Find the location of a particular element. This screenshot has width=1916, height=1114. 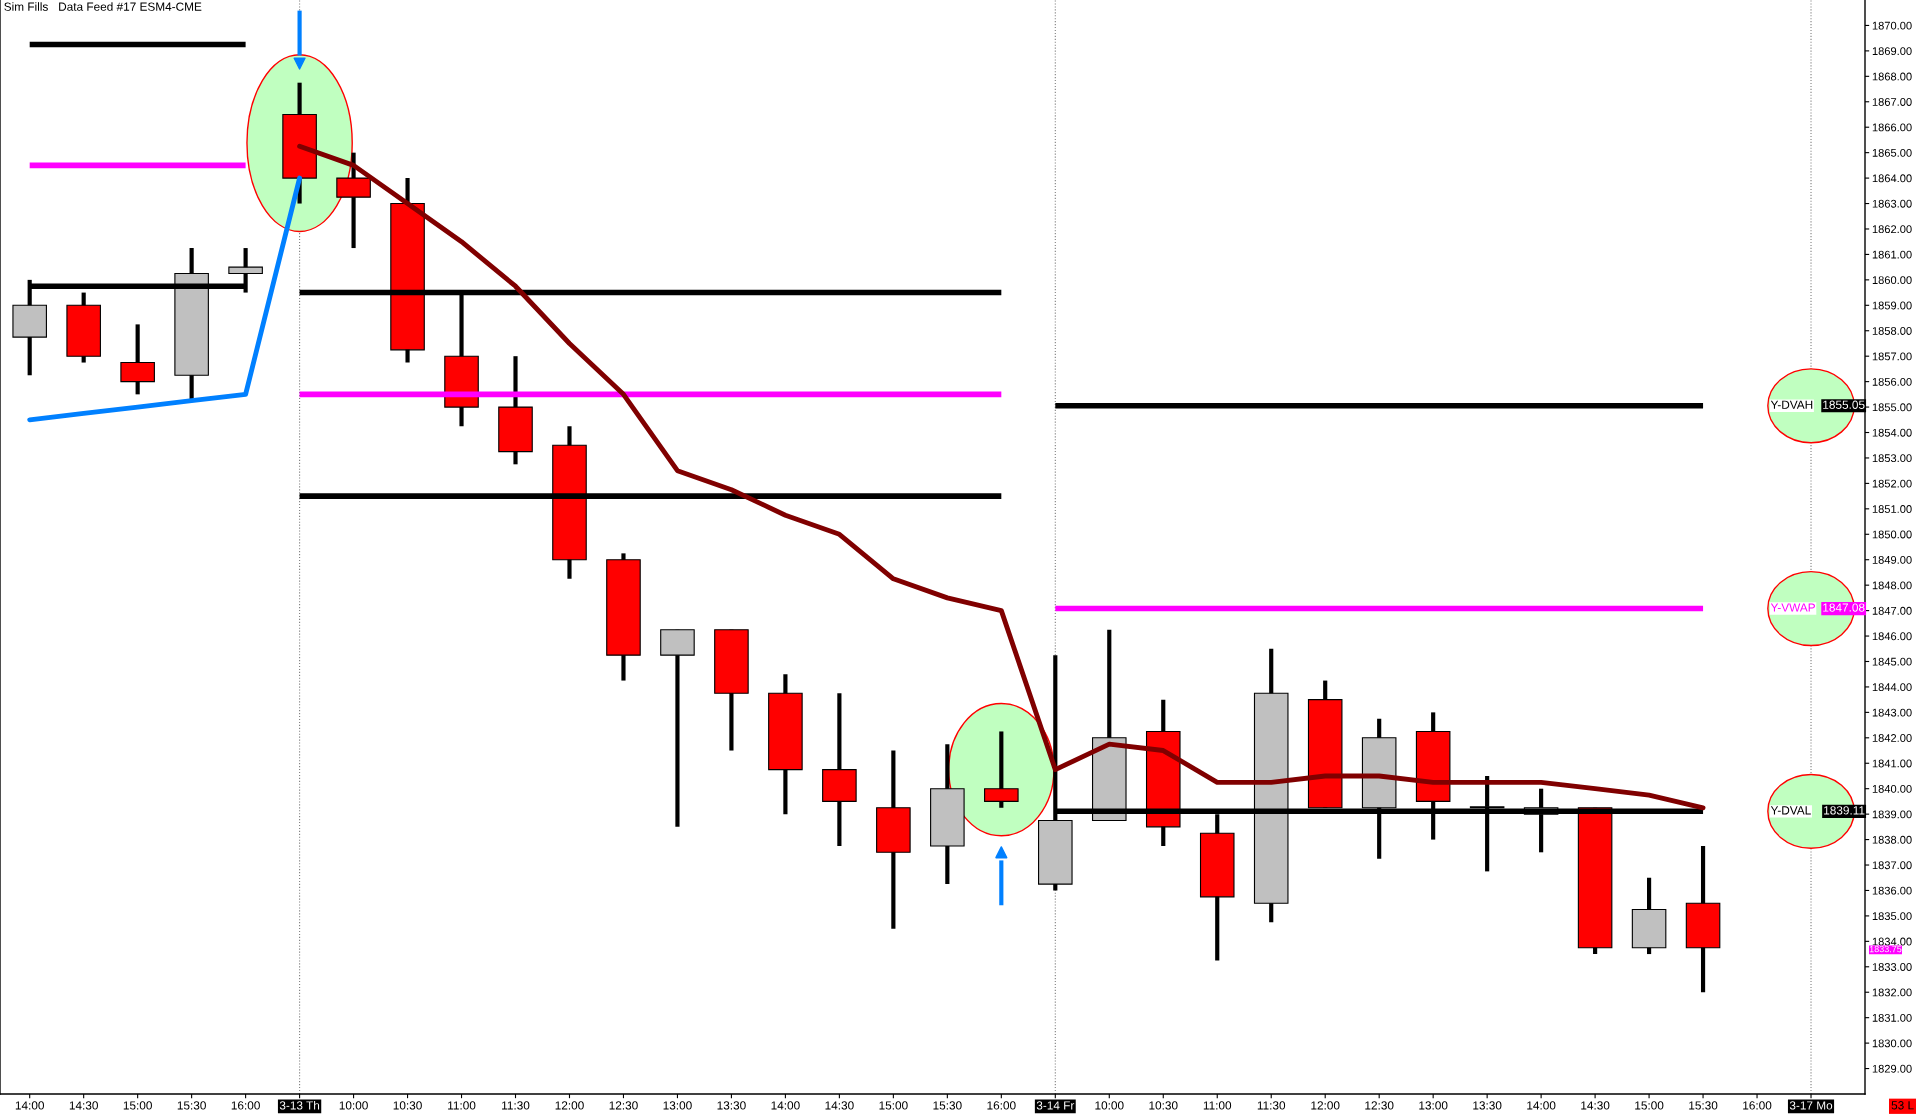

text: 53 L is located at coordinates (1902, 1105).